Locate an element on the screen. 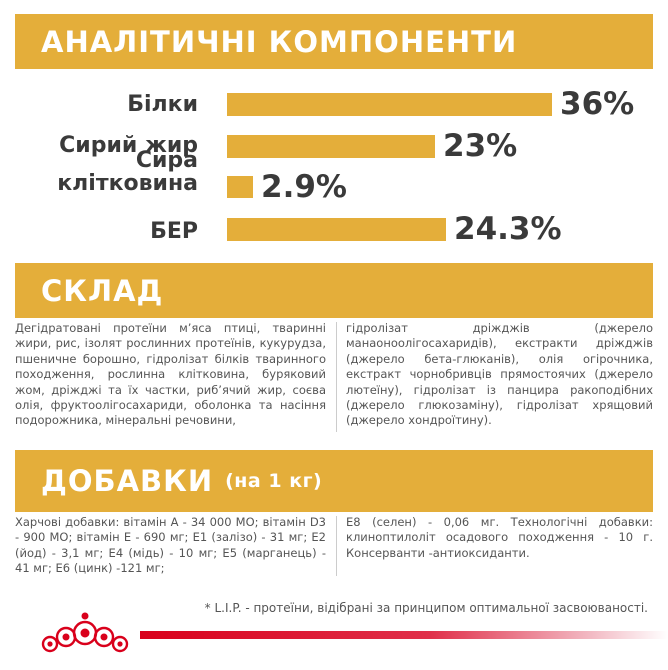  nutrient-label: БЕР is located at coordinates (174, 231).